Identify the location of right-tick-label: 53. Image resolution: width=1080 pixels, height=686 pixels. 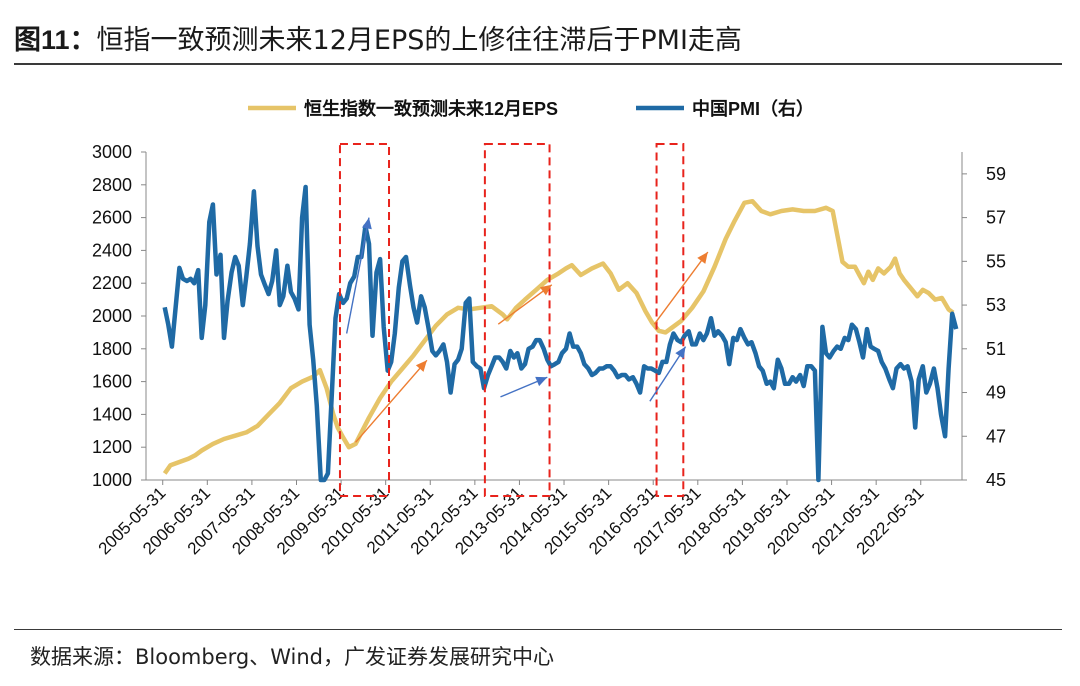
(996, 305).